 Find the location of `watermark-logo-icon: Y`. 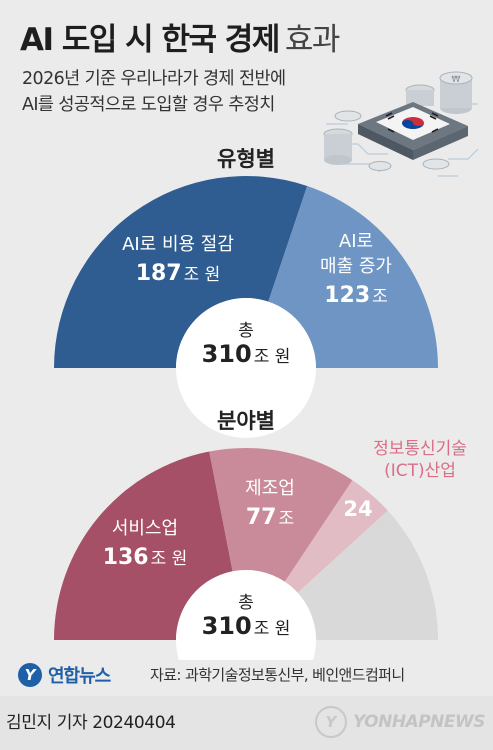

watermark-logo-icon: Y is located at coordinates (330, 722).